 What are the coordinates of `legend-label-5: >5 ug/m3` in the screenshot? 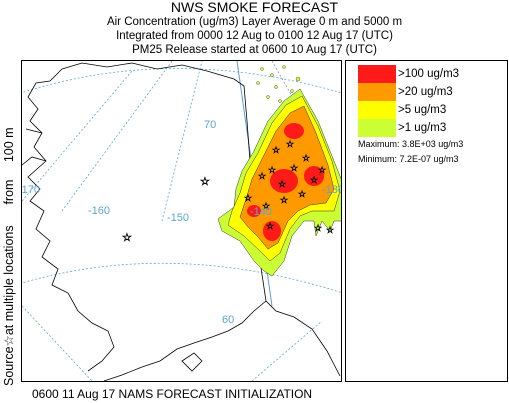 It's located at (422, 110).